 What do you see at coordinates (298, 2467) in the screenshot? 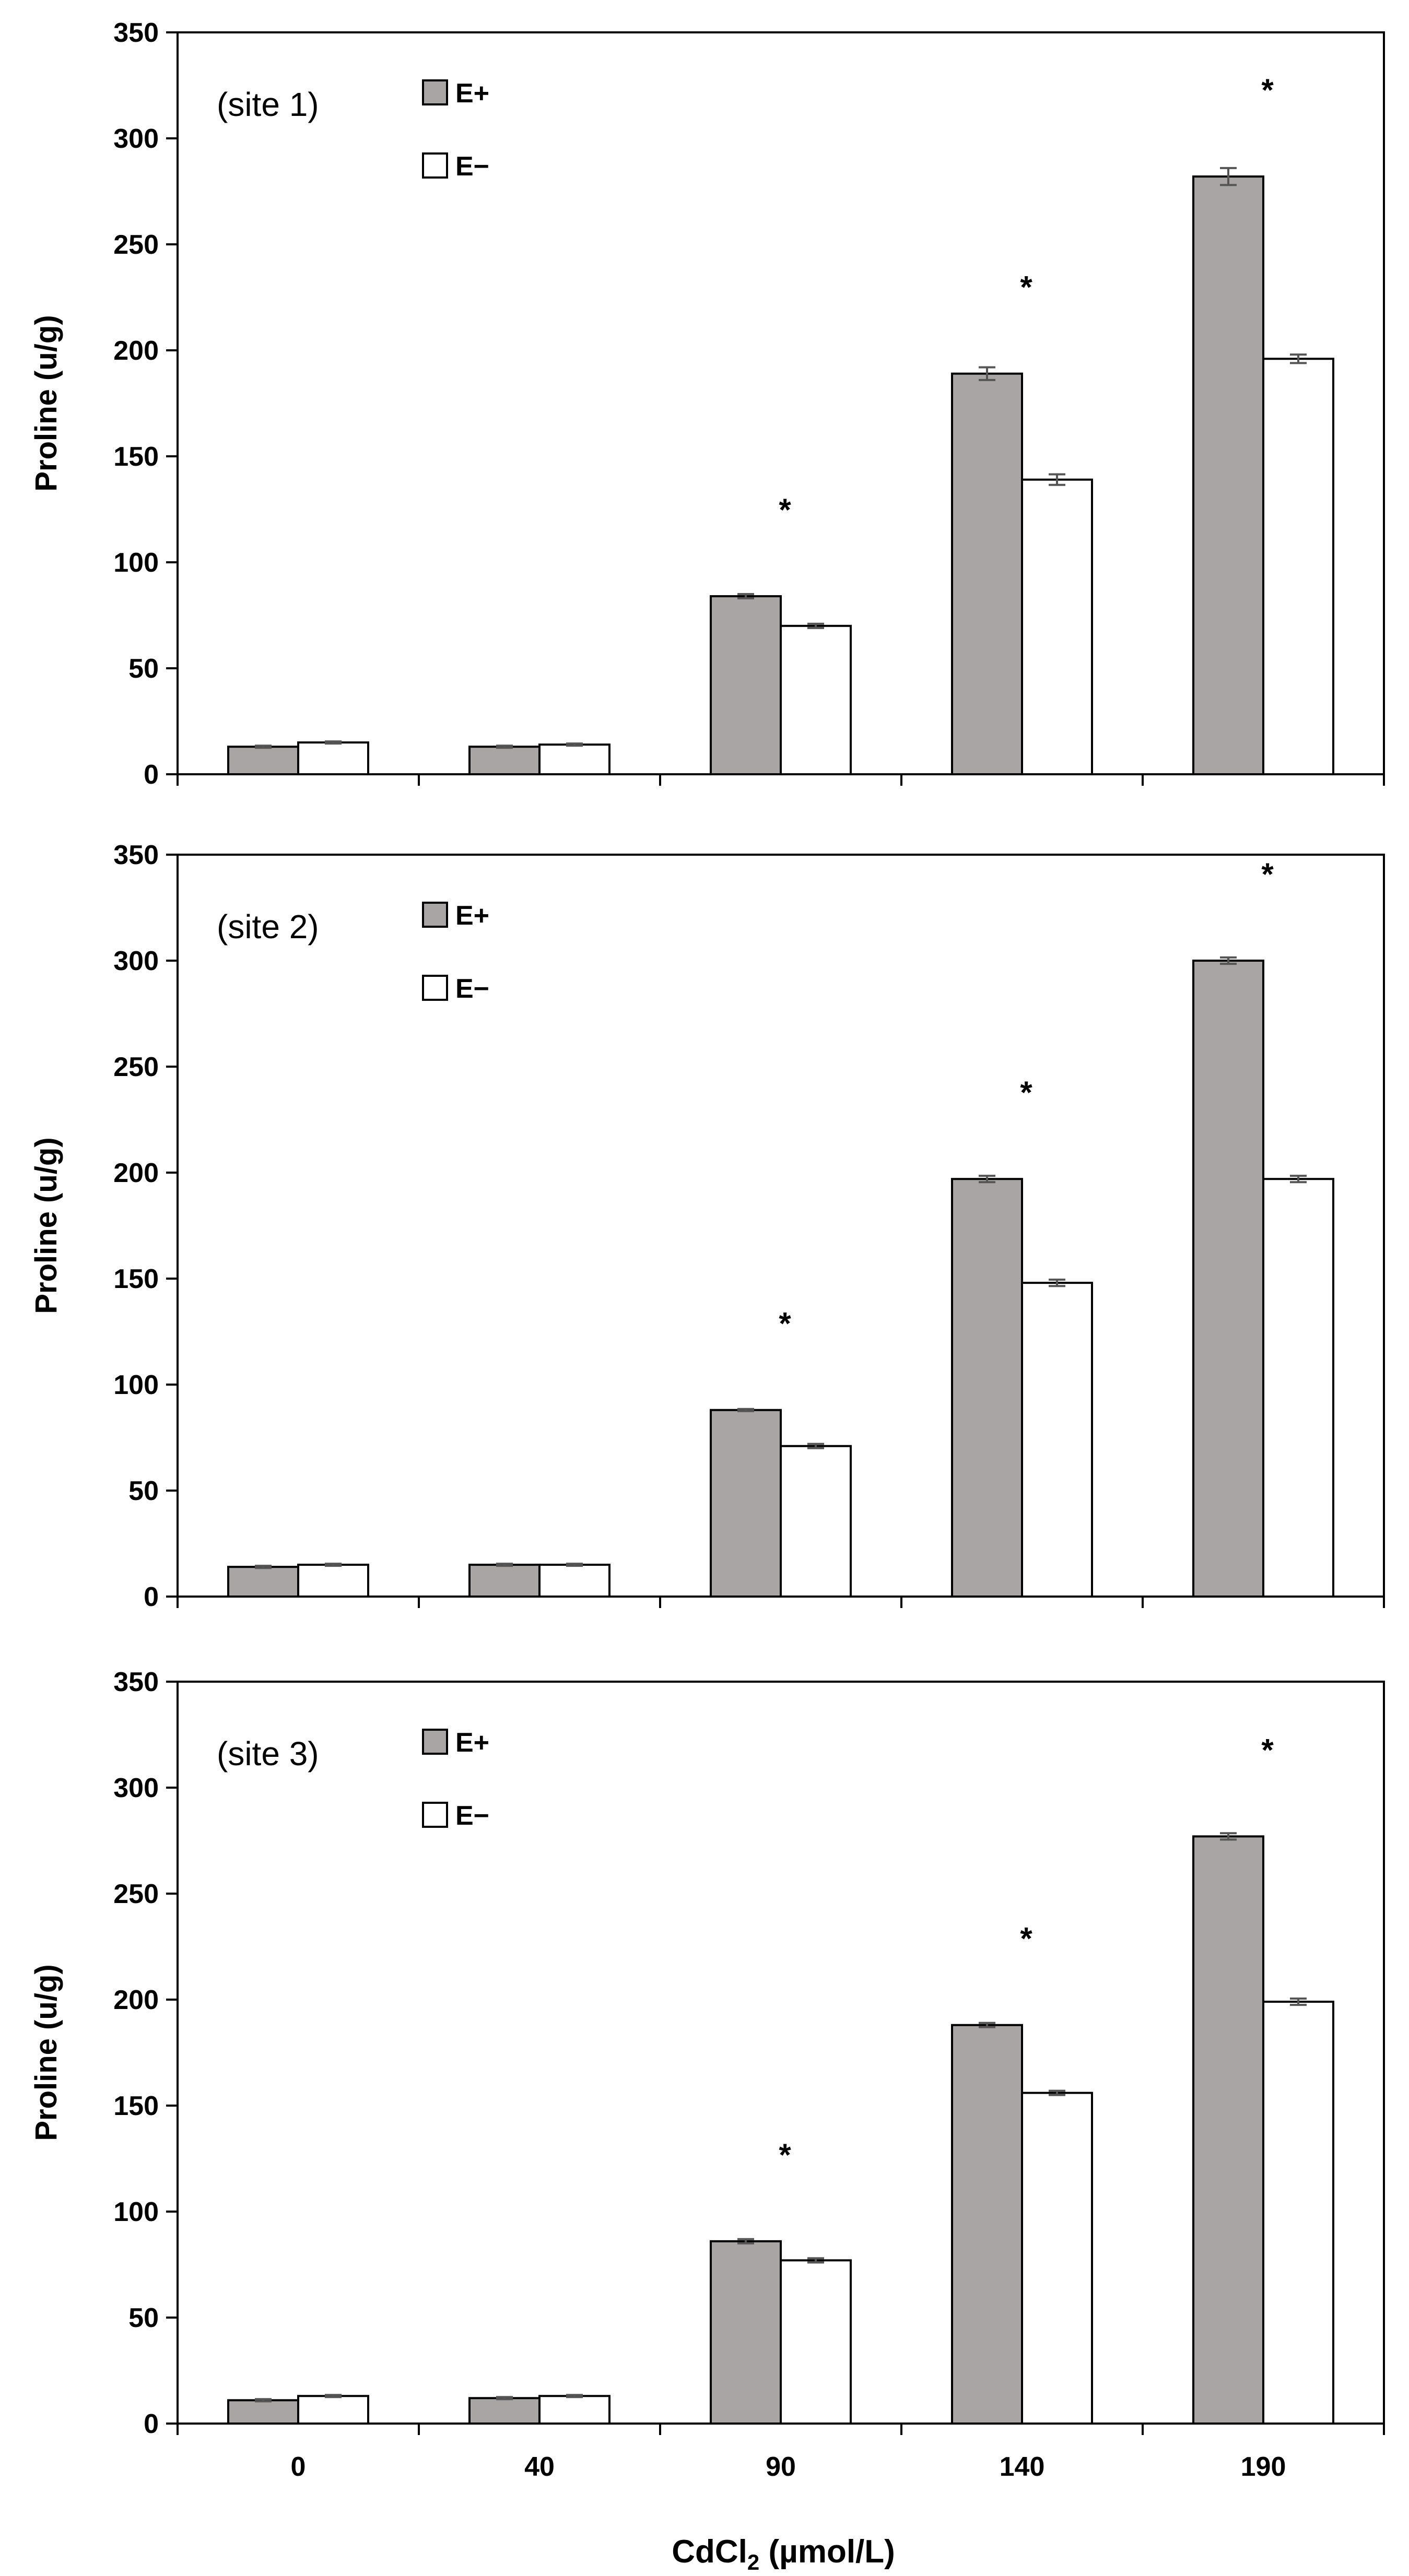
I see `x-tick-label: 0` at bounding box center [298, 2467].